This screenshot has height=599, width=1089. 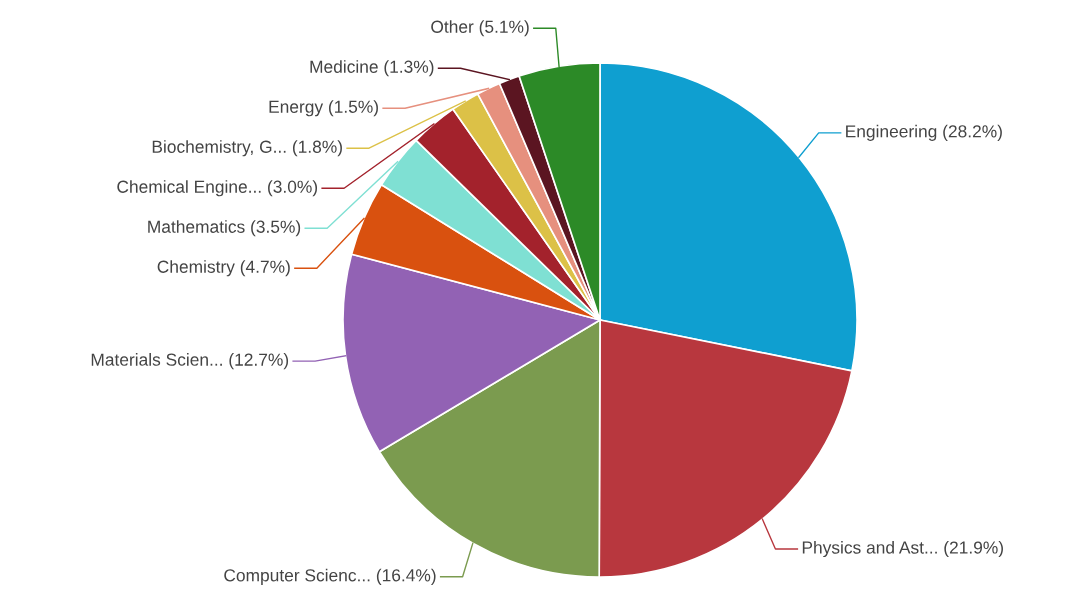 What do you see at coordinates (480, 28) in the screenshot?
I see `slice-label: Other (5.1%)` at bounding box center [480, 28].